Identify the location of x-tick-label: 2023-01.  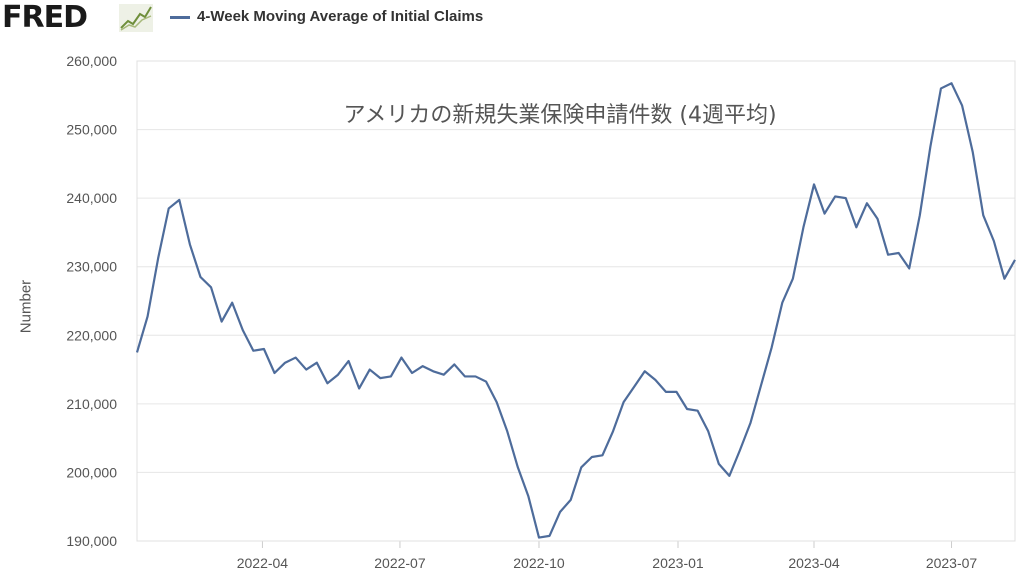
(678, 563).